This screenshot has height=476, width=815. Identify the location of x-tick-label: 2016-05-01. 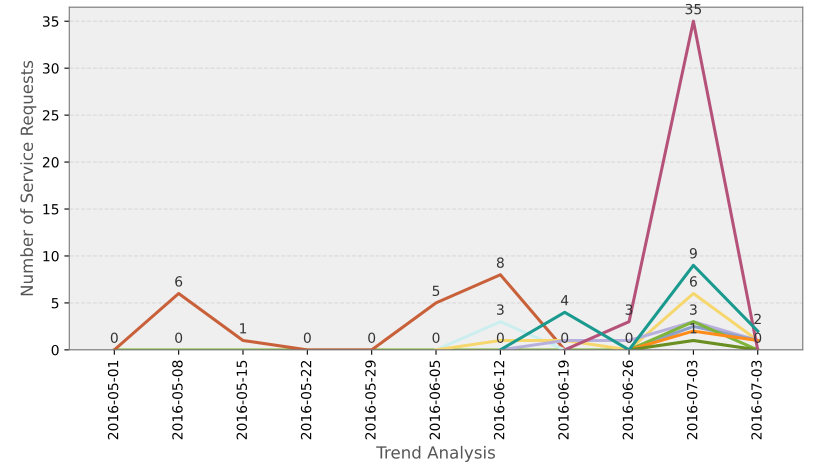
(113, 400).